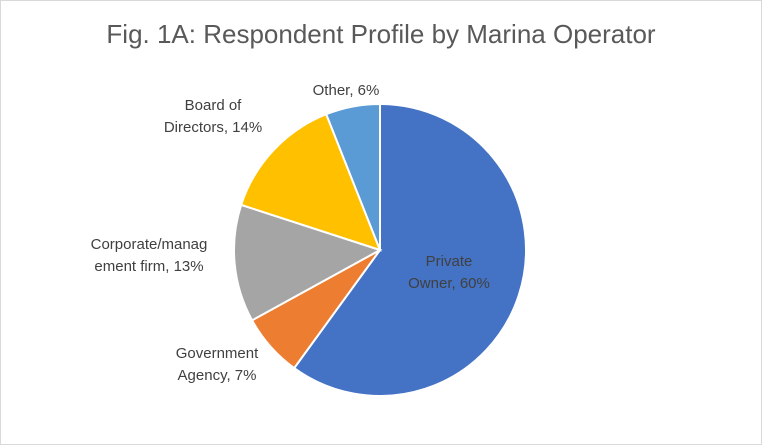 This screenshot has width=762, height=445. I want to click on pie-slice-corporate-management-firm, so click(308, 262).